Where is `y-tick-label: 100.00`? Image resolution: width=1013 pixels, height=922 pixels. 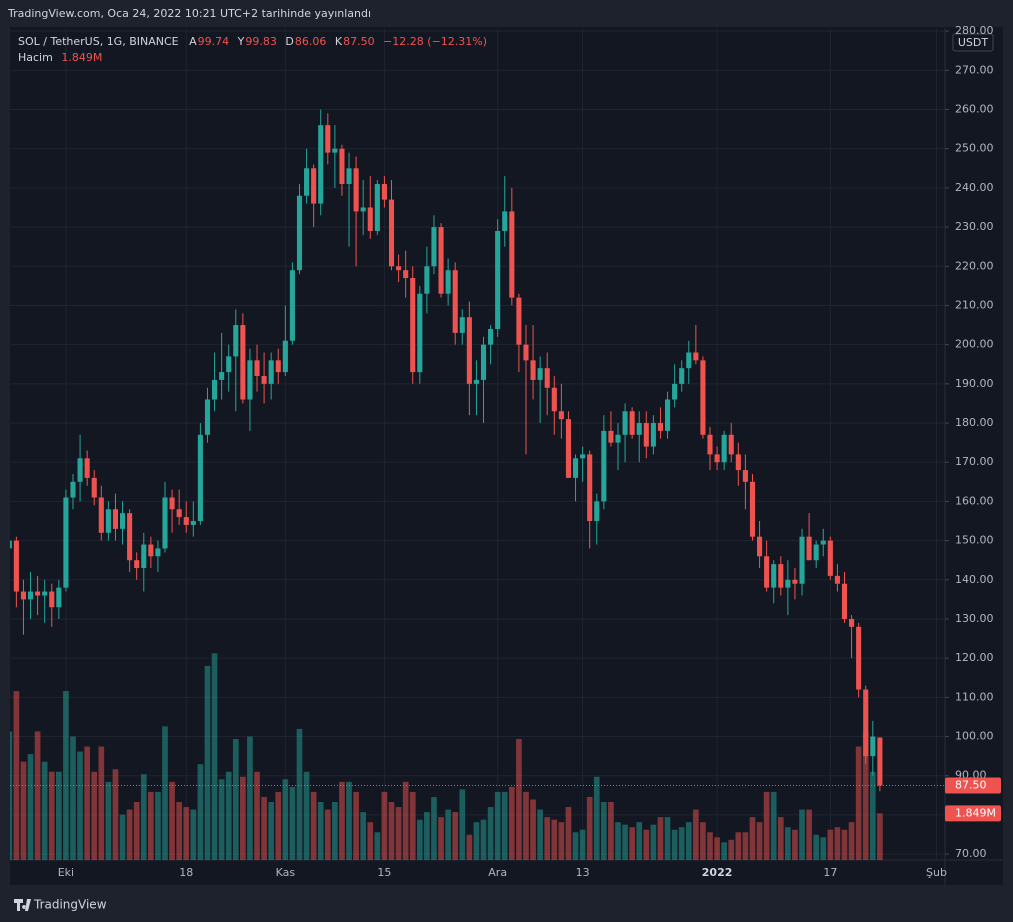
y-tick-label: 100.00 is located at coordinates (974, 736).